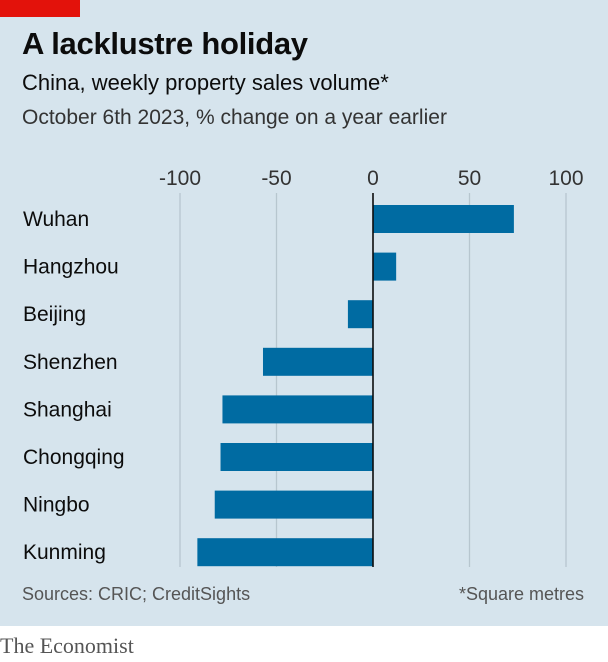 The height and width of the screenshot is (662, 608). I want to click on x-tick-label: -50, so click(276, 178).